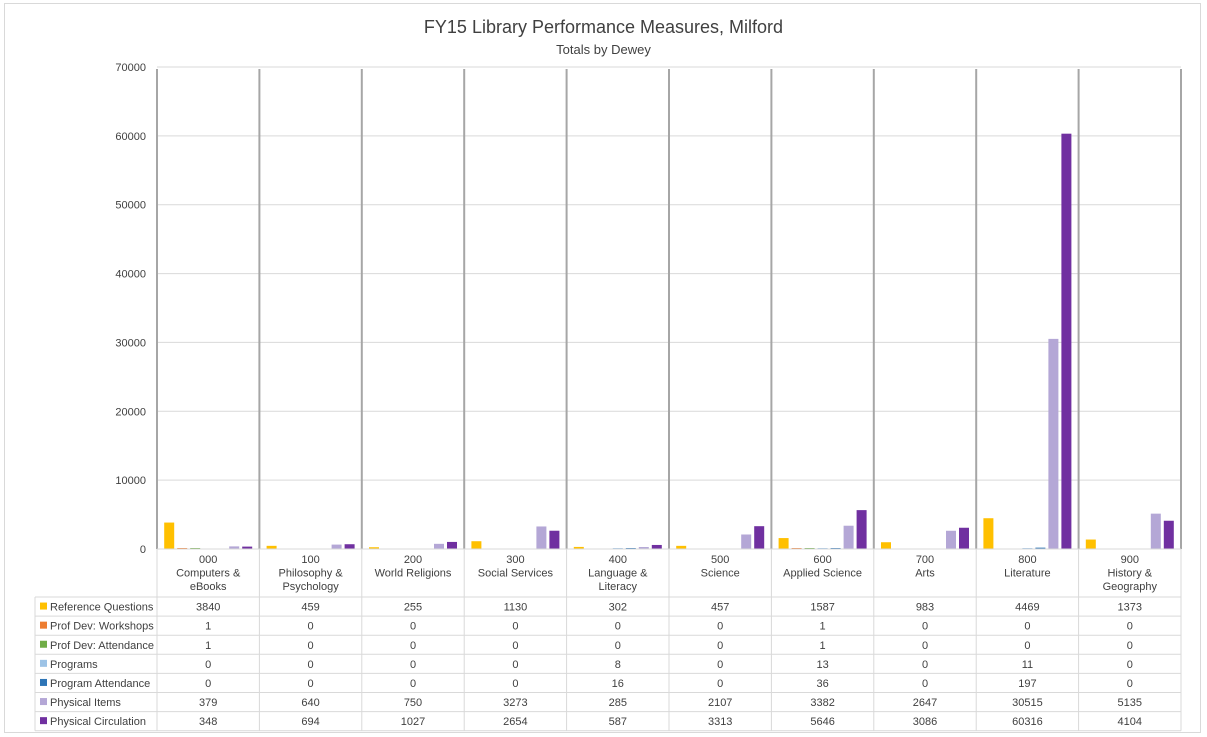  I want to click on category-label: Language &, so click(618, 574).